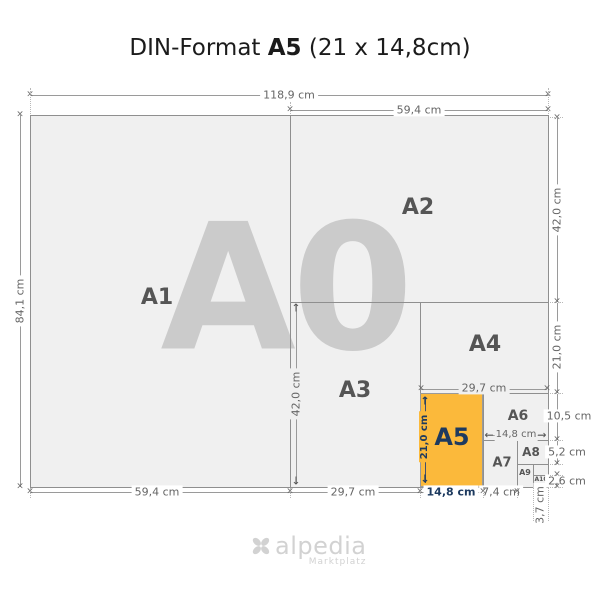 The height and width of the screenshot is (600, 600). What do you see at coordinates (157, 297) in the screenshot?
I see `label-a1: A1` at bounding box center [157, 297].